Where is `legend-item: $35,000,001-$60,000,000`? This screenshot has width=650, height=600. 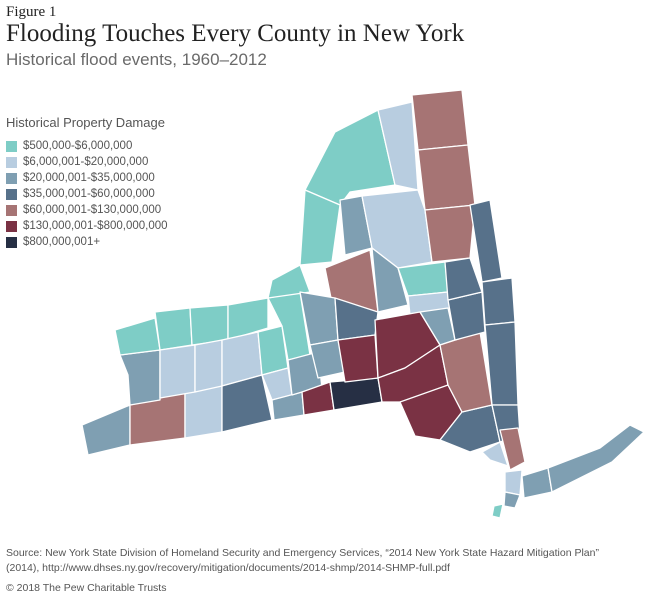
legend-item: $35,000,001-$60,000,000 is located at coordinates (87, 194).